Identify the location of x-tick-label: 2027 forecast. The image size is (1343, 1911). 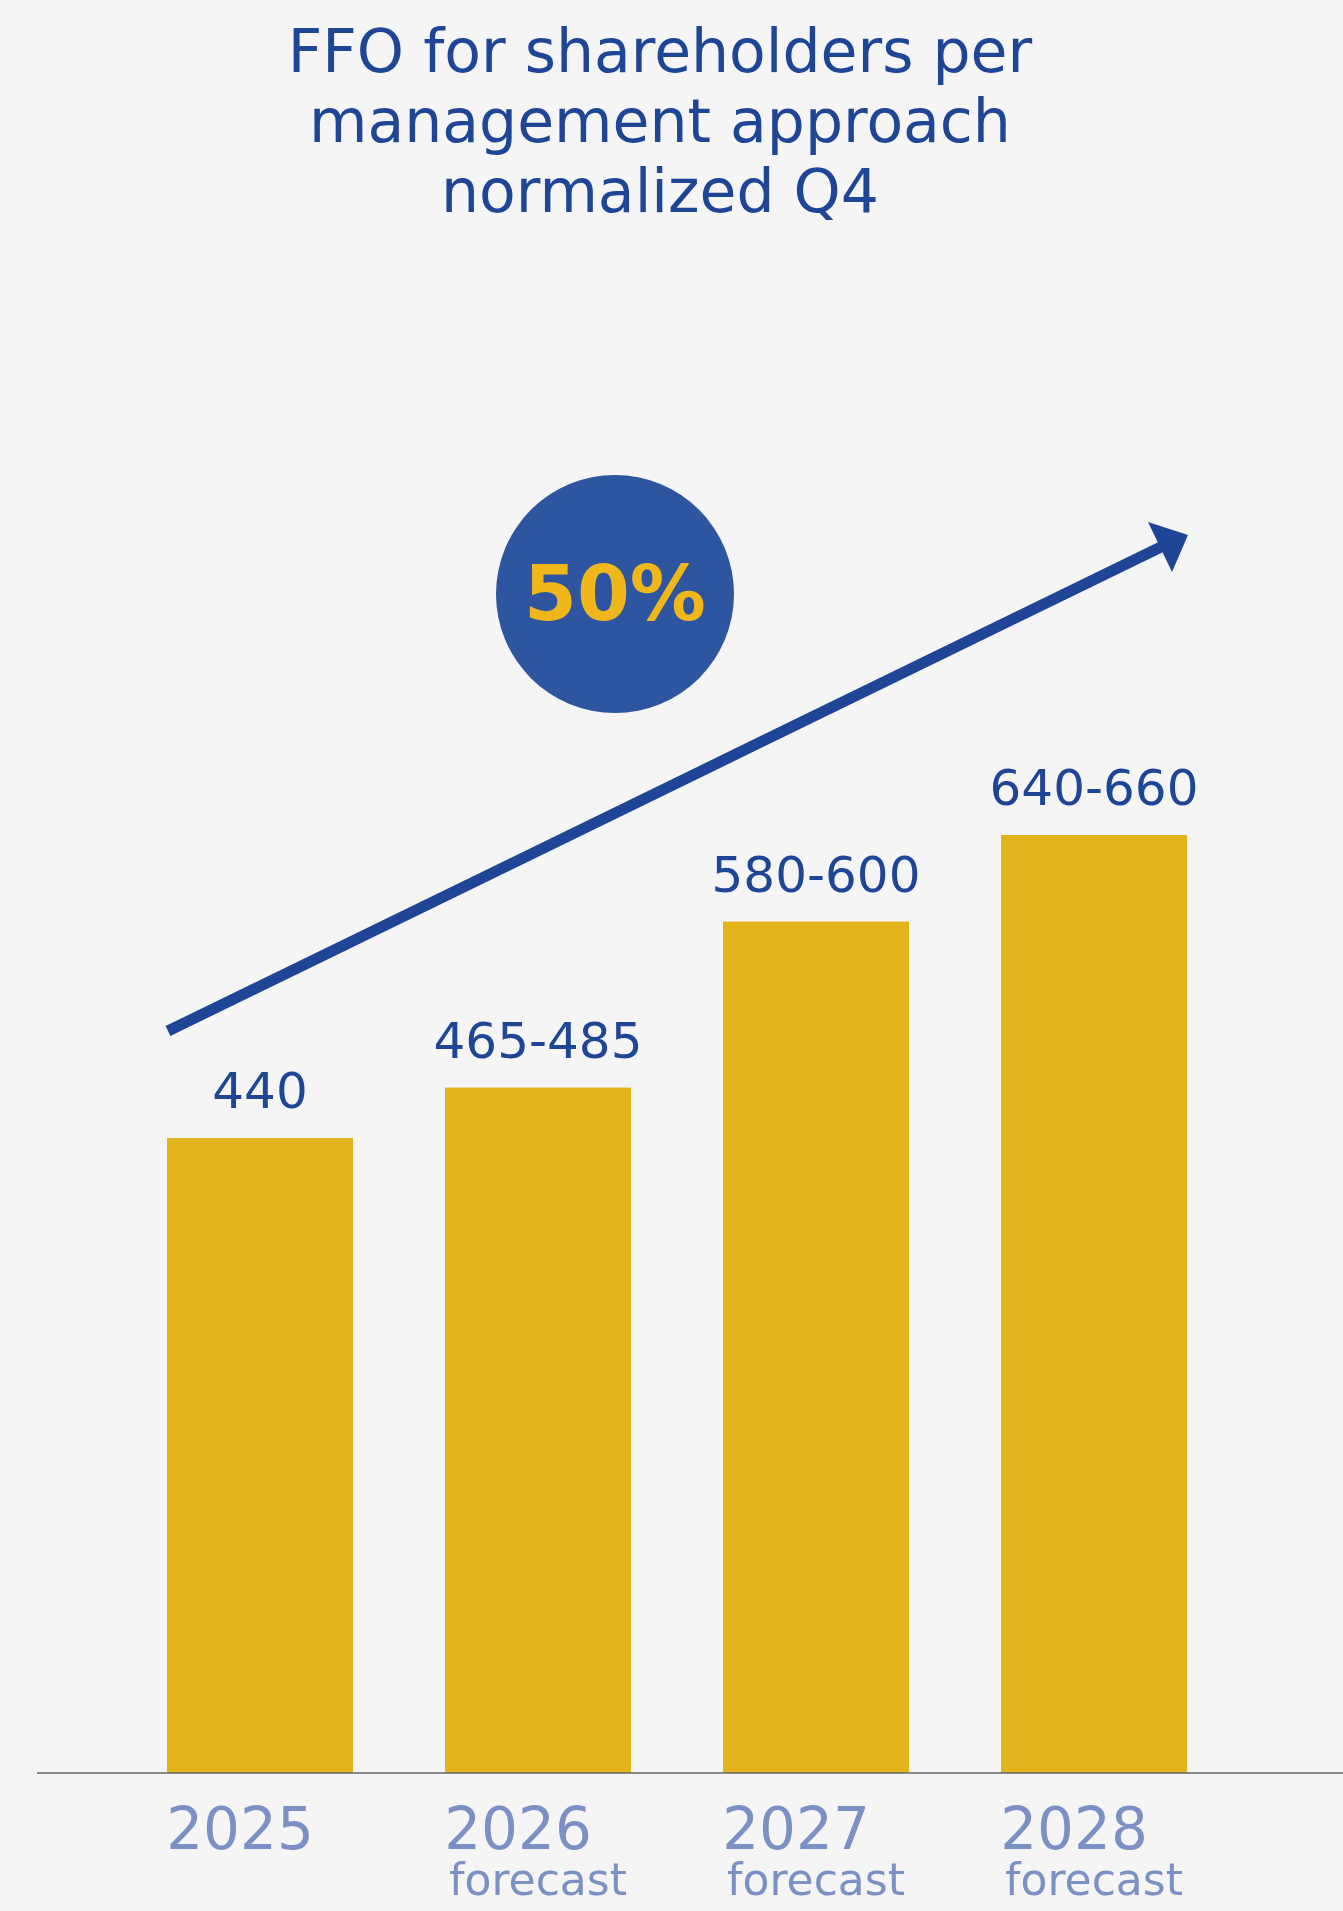
(813, 1850).